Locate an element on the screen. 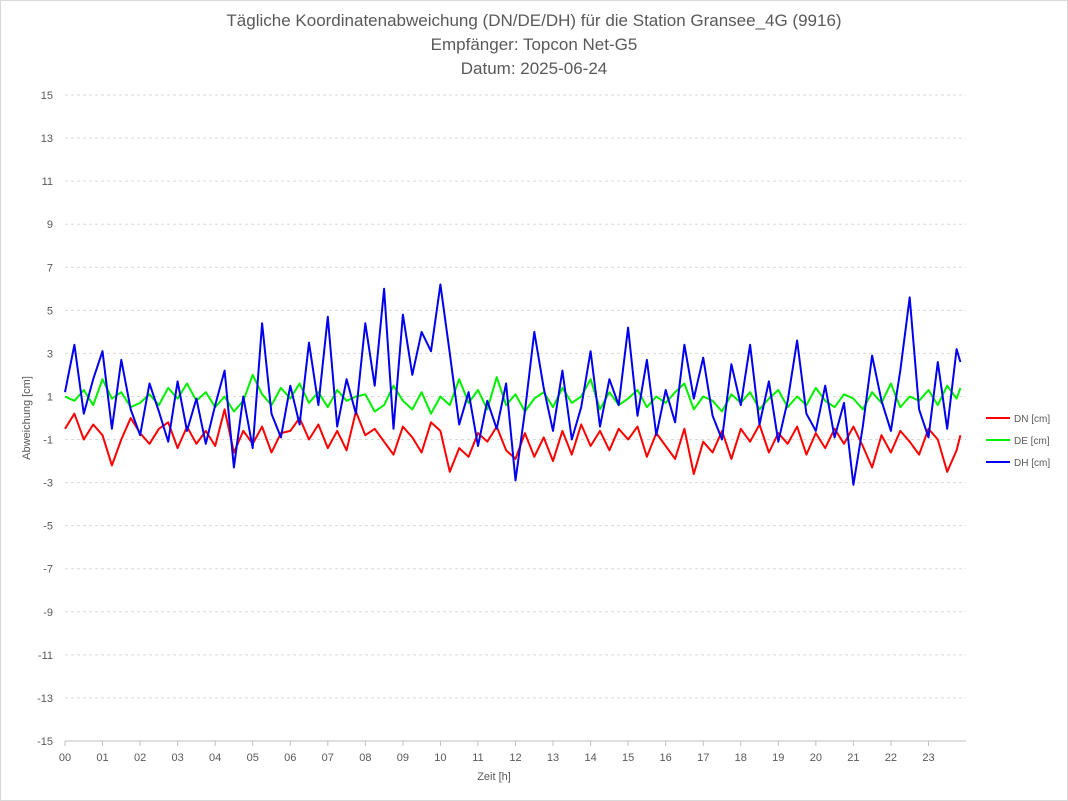  x-tick-label: 18 is located at coordinates (741, 758).